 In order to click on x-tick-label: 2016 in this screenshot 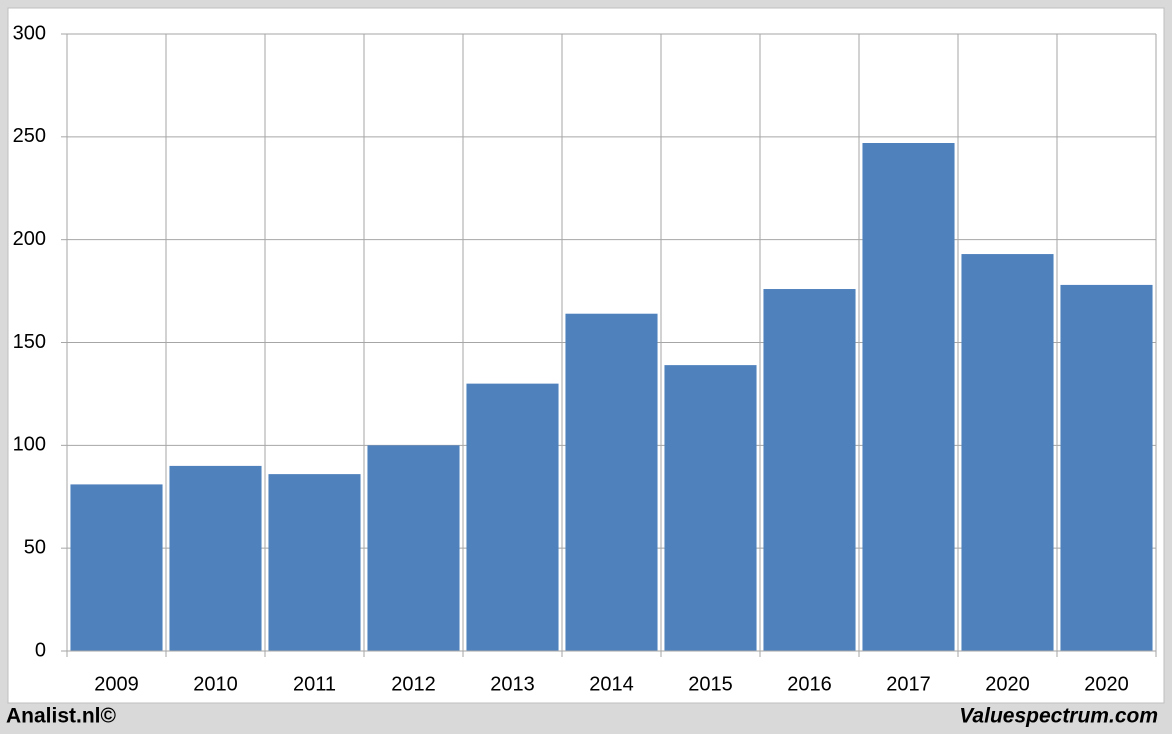, I will do `click(809, 684)`.